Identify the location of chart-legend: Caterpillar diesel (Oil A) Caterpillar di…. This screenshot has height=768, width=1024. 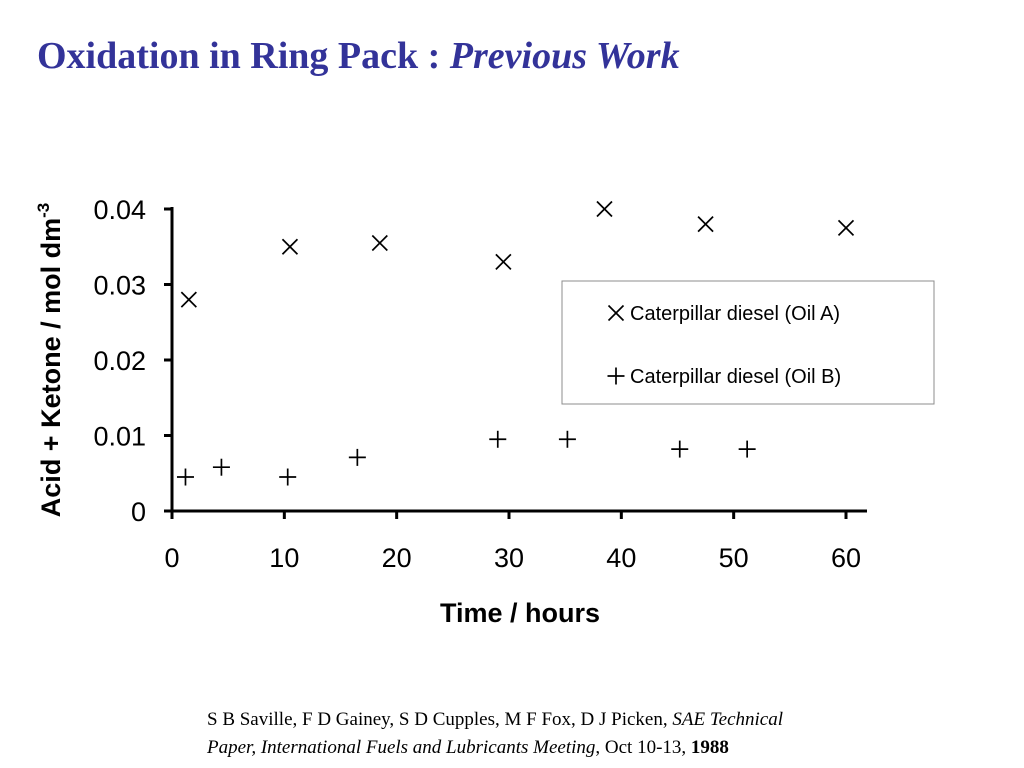
(748, 342).